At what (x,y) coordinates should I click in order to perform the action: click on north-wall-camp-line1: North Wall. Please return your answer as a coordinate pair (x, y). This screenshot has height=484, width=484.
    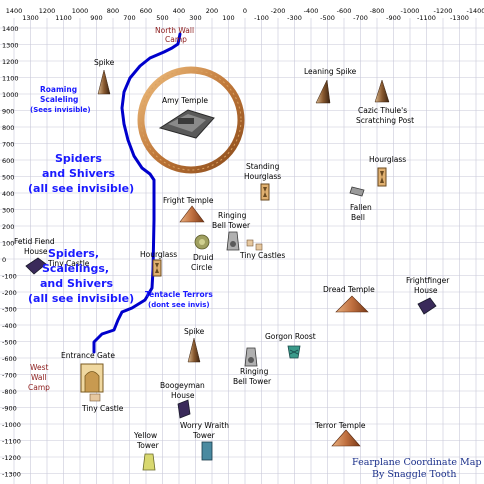
    Looking at the image, I should click on (174, 30).